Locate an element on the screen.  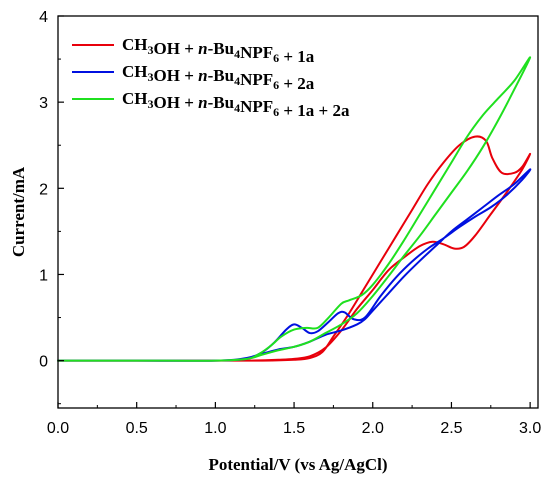
y-tick-label: 3 is located at coordinates (43, 103).